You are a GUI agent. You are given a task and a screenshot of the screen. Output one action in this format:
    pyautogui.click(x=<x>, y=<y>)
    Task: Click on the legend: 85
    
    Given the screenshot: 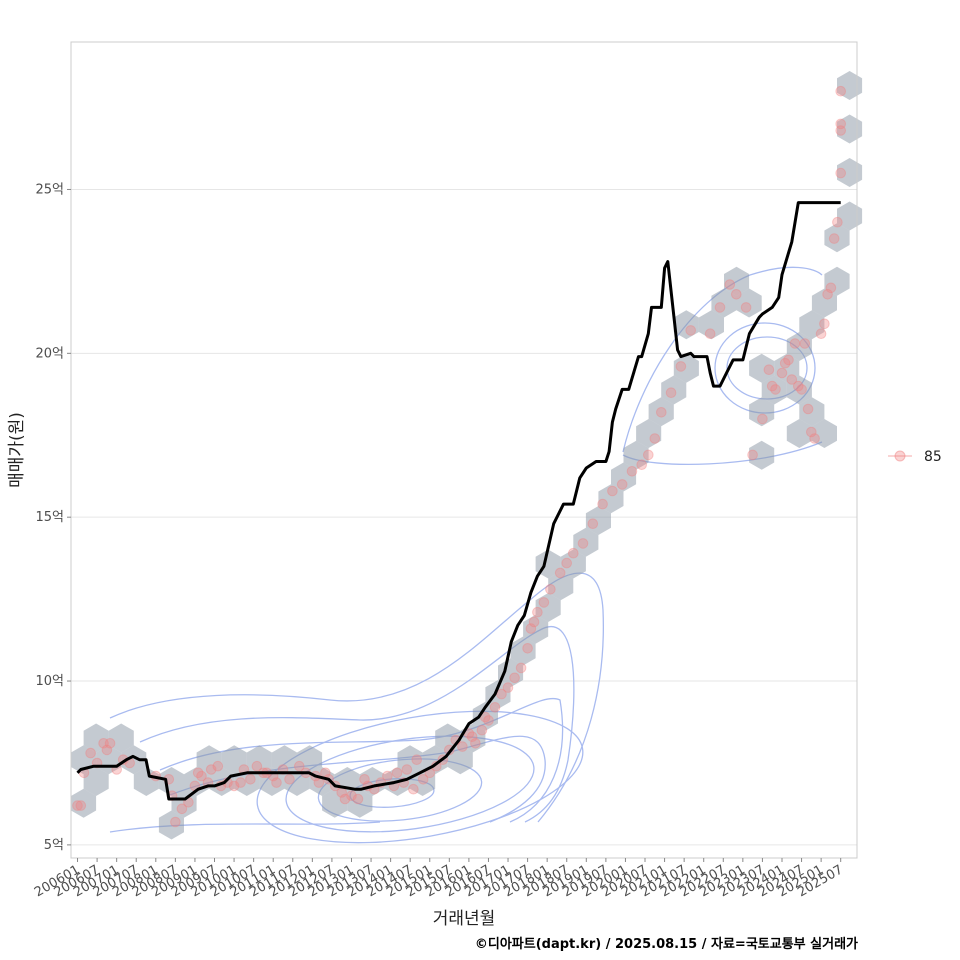 What is the action you would take?
    pyautogui.click(x=915, y=457)
    